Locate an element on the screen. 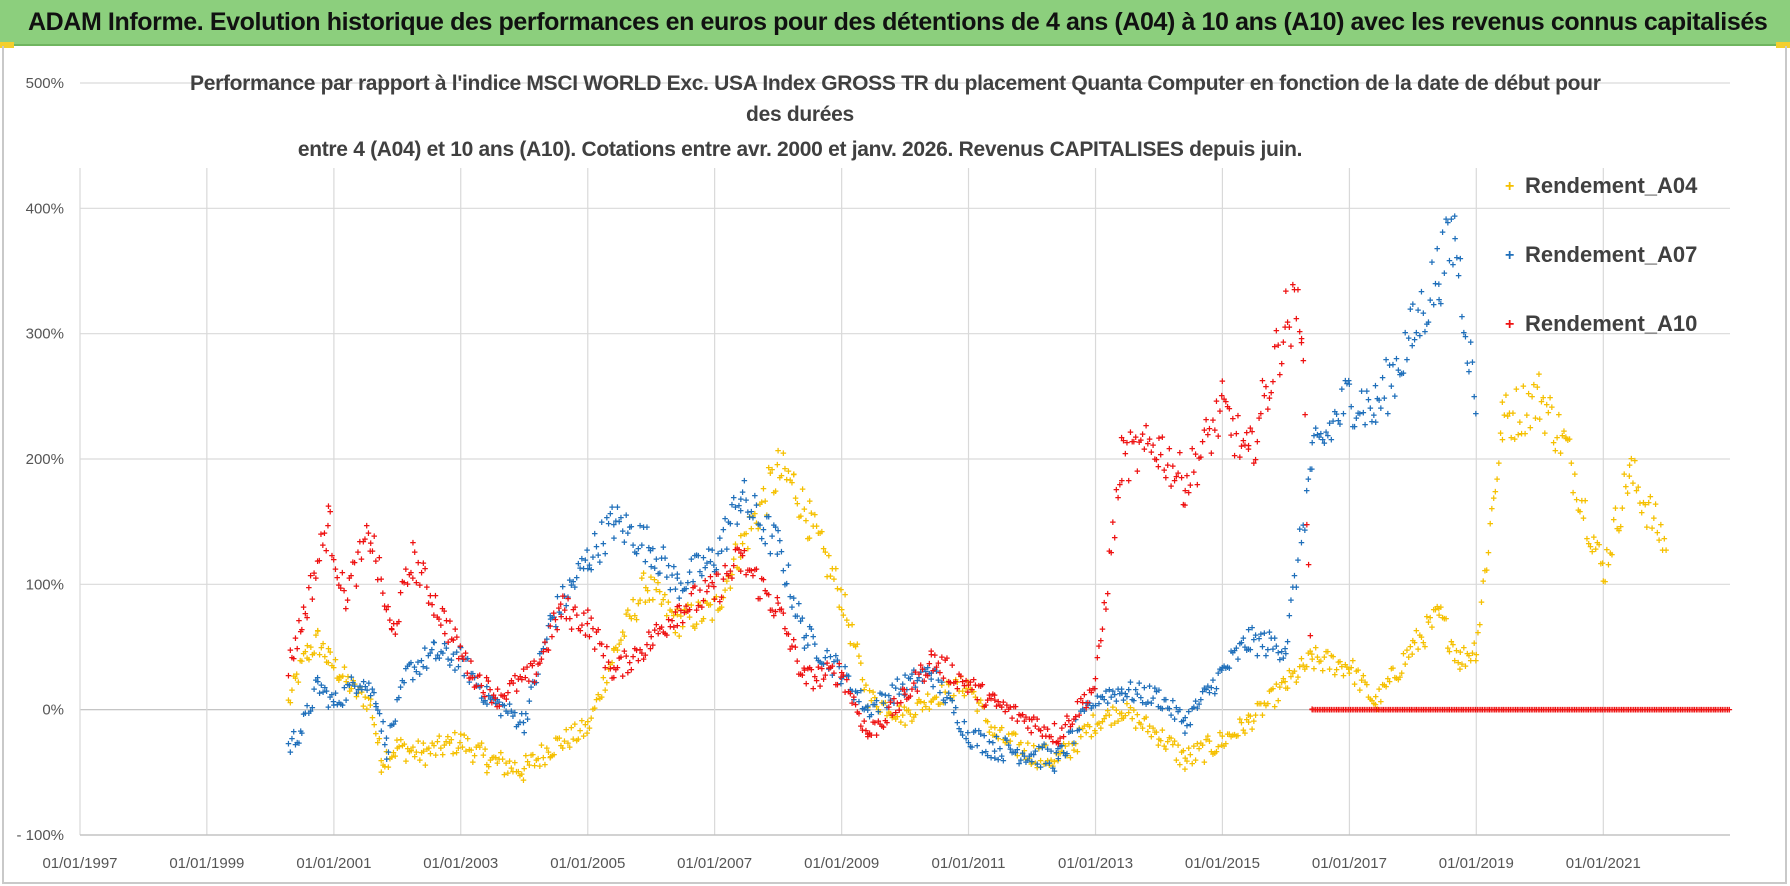 The width and height of the screenshot is (1790, 886). y-tick-label: 500% is located at coordinates (45, 83).